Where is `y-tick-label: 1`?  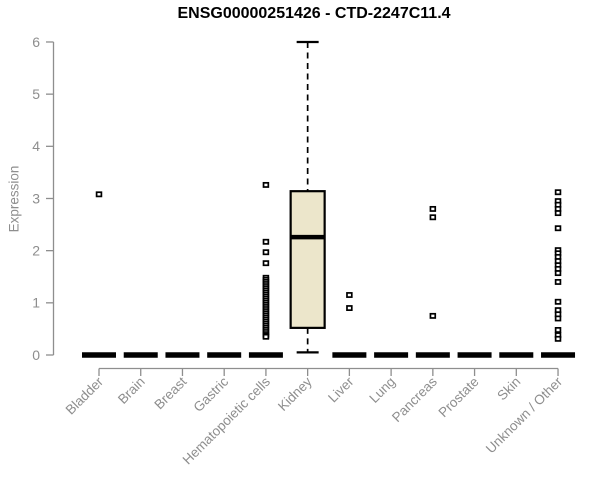
y-tick-label: 1 is located at coordinates (36, 303).